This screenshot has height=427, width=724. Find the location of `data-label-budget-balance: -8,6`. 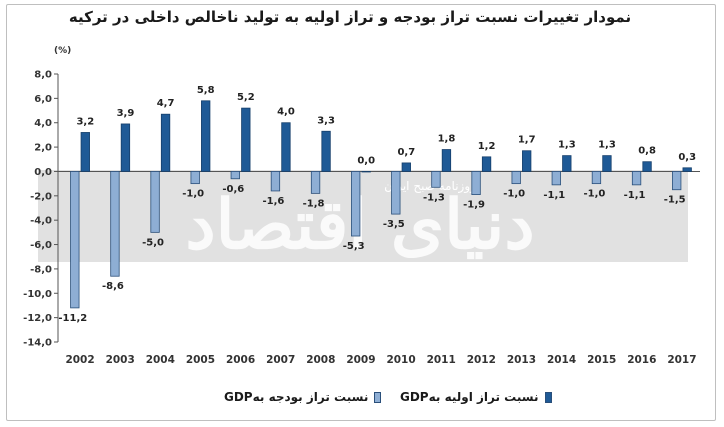

data-label-budget-balance: -8,6 is located at coordinates (113, 286).